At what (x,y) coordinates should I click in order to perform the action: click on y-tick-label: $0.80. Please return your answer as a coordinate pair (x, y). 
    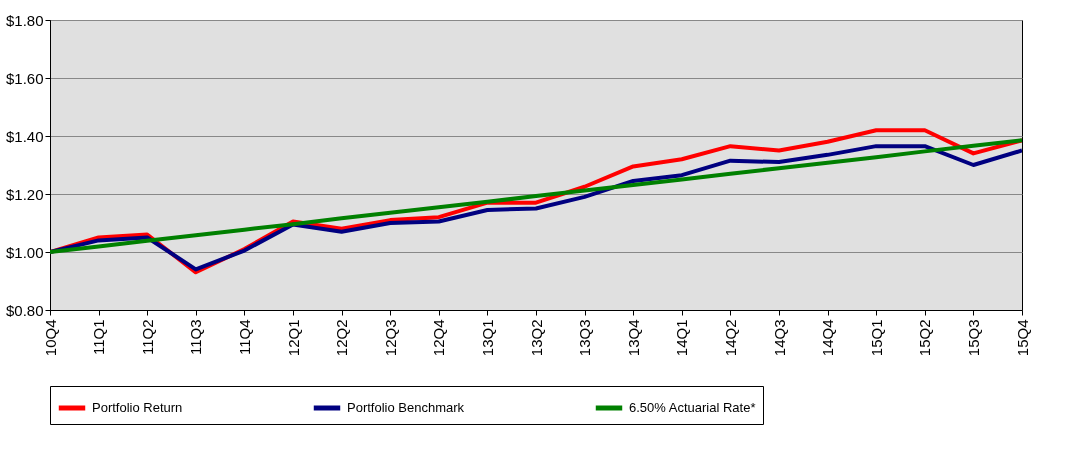
    Looking at the image, I should click on (24, 310).